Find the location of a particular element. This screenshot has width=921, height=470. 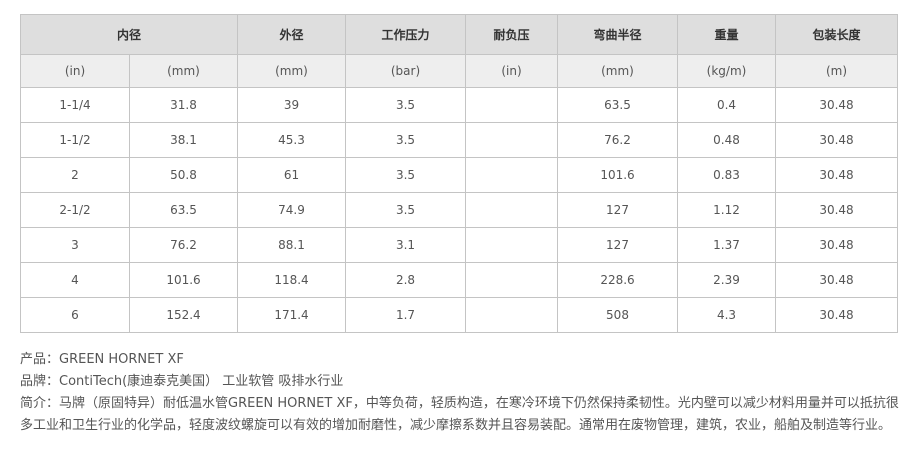

column-header: 弯曲半径 is located at coordinates (617, 34).